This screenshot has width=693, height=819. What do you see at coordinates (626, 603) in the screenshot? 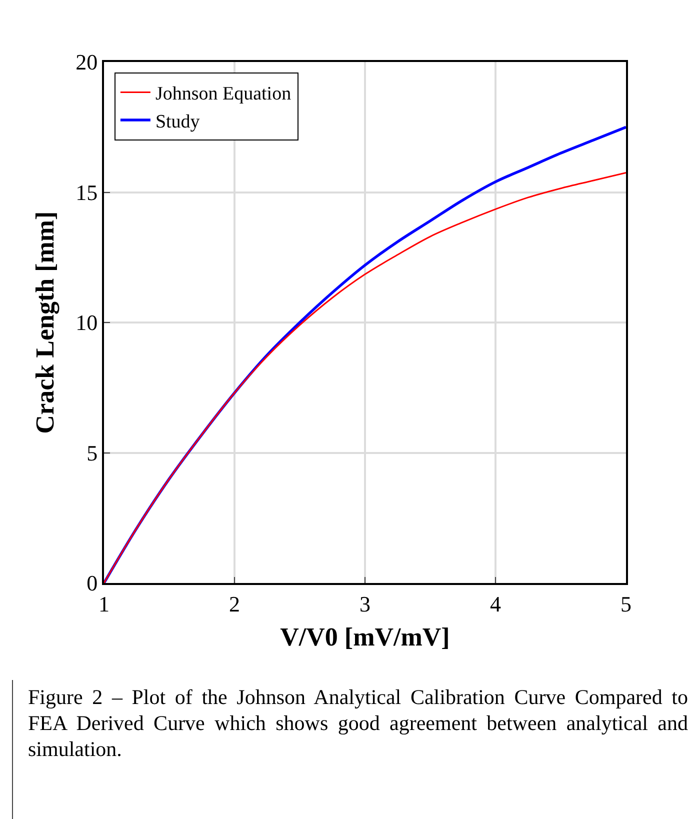
I see `x-tick-label: 5` at bounding box center [626, 603].